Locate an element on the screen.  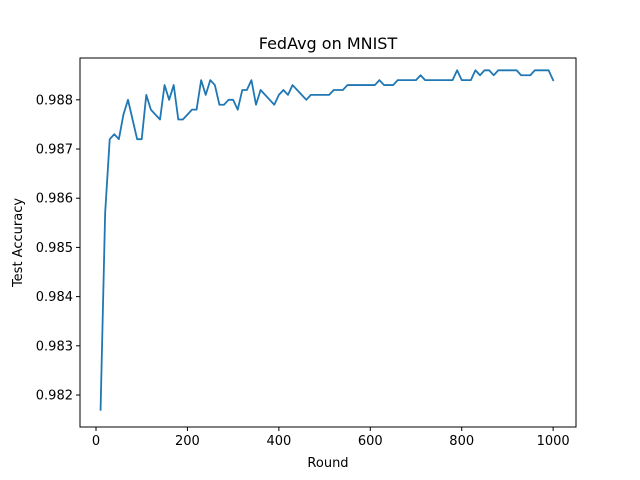
y-tick-label: 0.985 is located at coordinates (54, 248).